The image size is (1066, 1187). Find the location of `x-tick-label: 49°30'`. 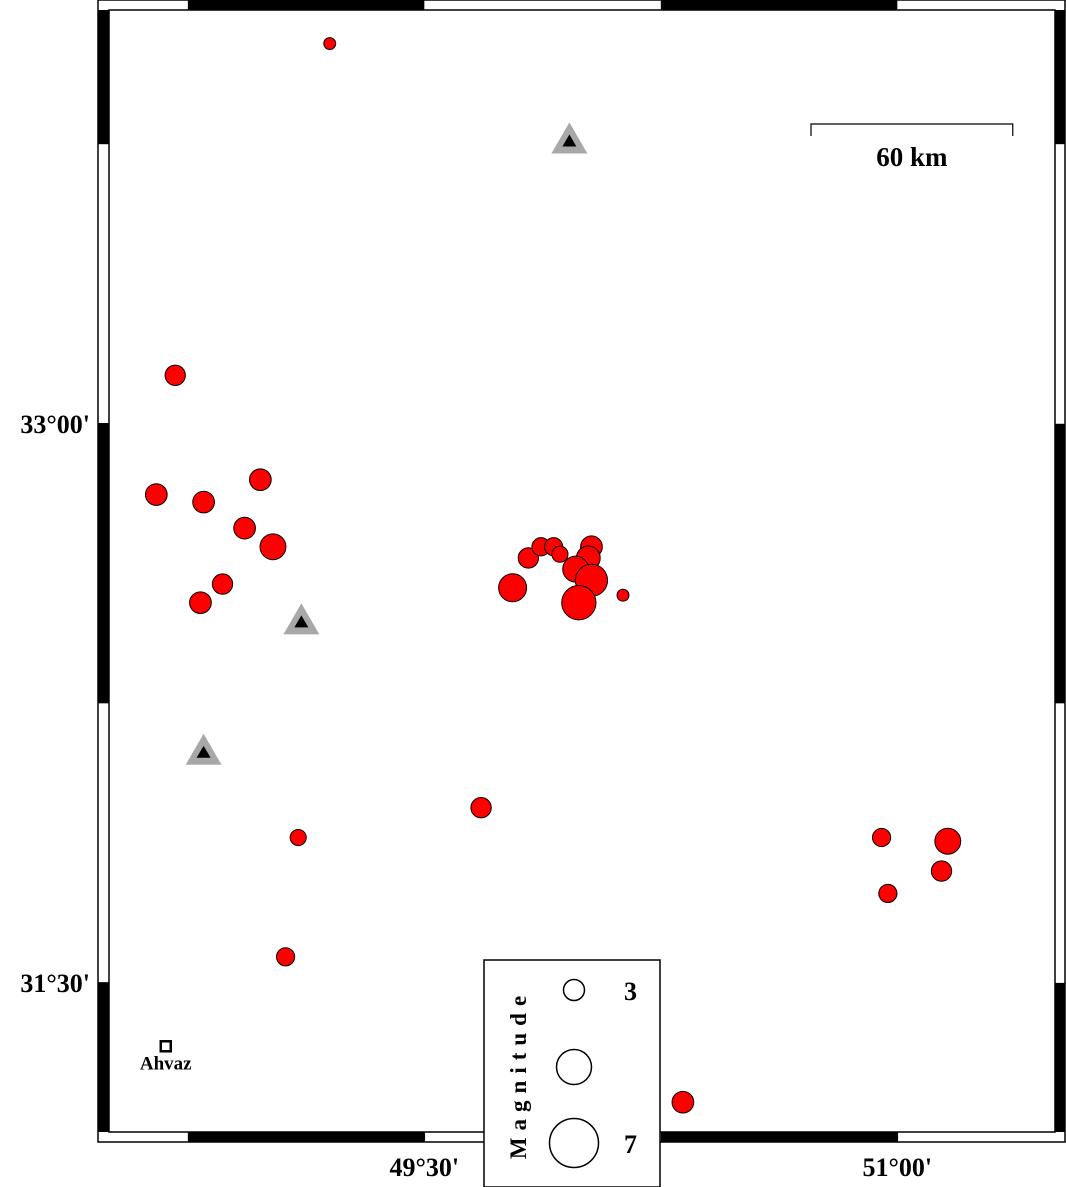

x-tick-label: 49°30' is located at coordinates (425, 1167).